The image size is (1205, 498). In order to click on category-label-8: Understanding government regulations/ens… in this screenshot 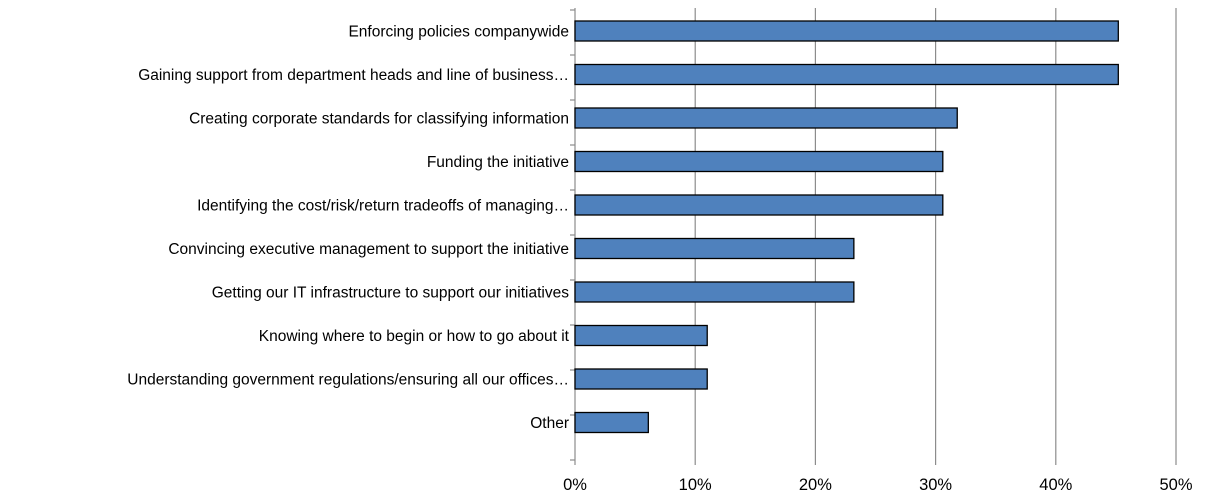, I will do `click(348, 380)`.